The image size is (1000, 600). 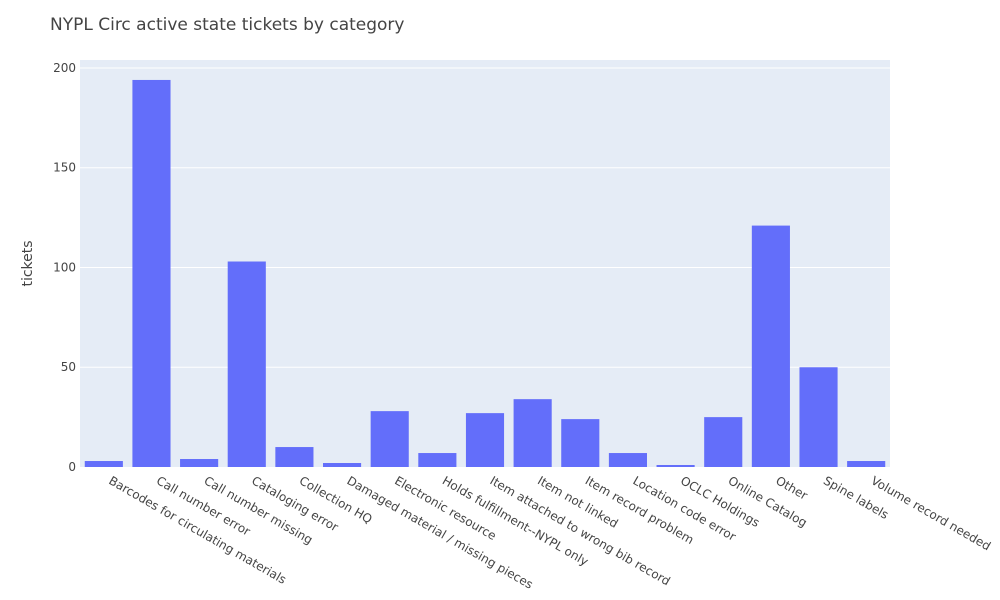 I want to click on y-tick-label: 50, so click(x=68, y=367).